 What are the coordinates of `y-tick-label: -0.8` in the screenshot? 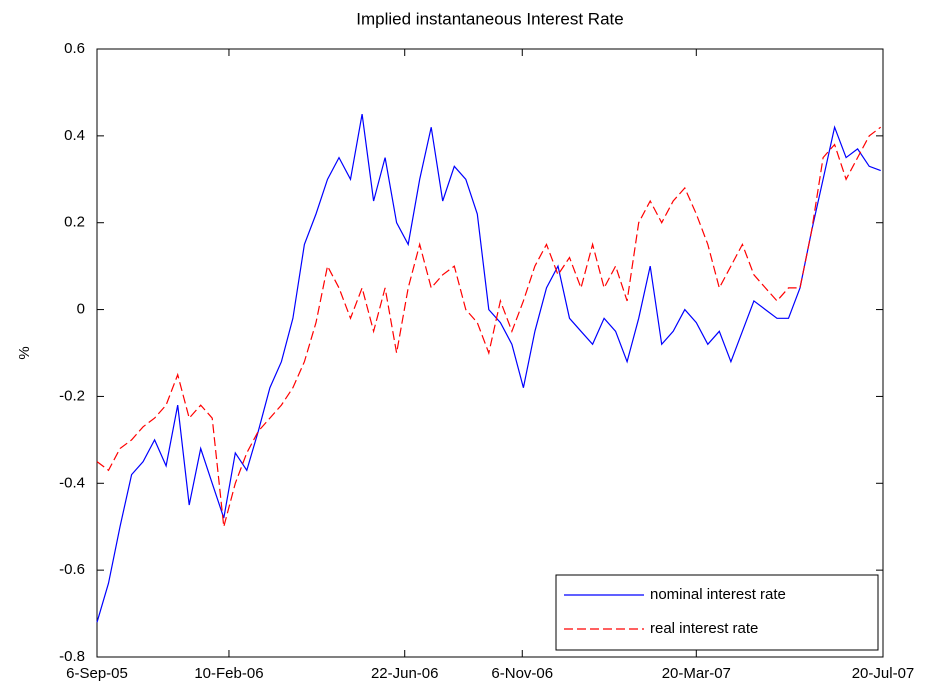 It's located at (72, 656).